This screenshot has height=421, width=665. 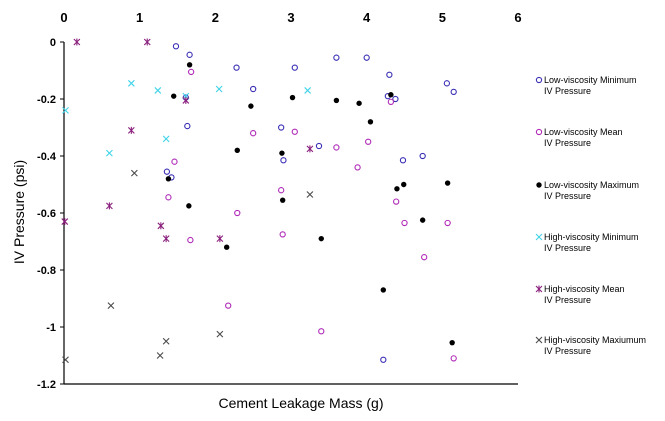 I want to click on x-tick-label: 6, so click(x=517, y=17).